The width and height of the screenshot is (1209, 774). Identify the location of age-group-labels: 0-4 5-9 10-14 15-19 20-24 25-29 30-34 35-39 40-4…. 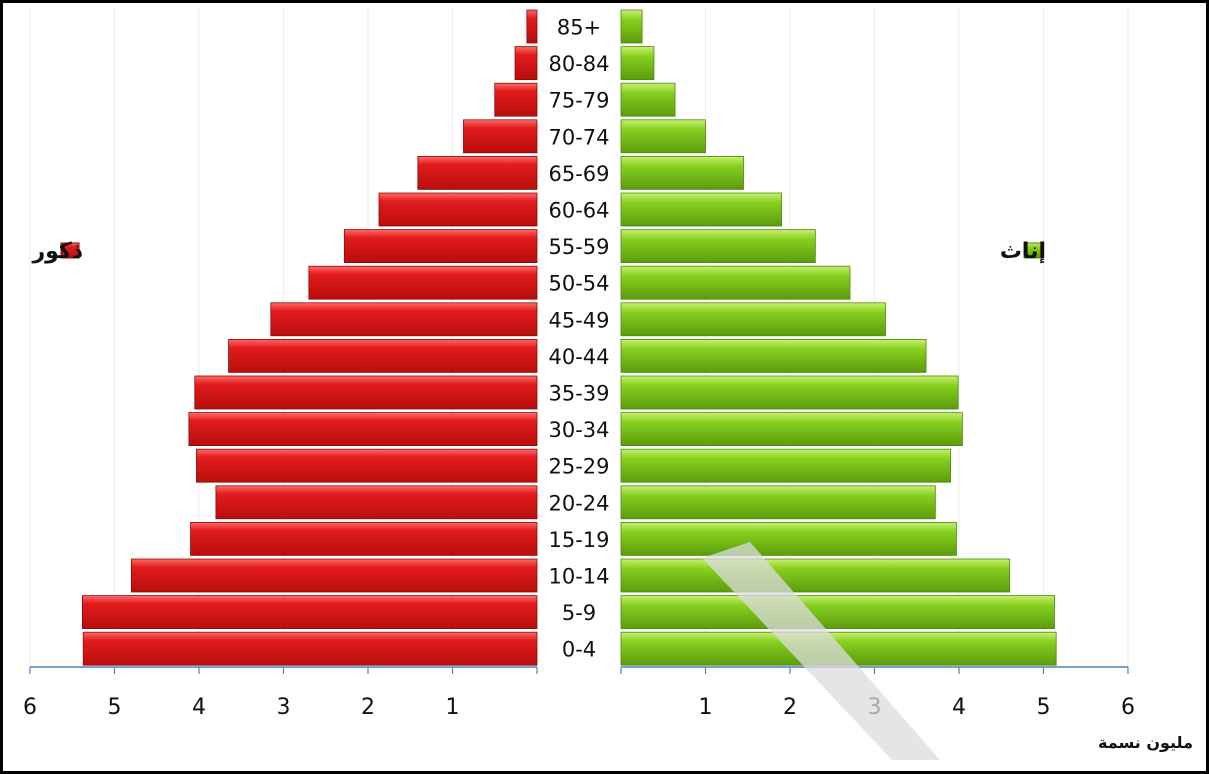
(578, 339).